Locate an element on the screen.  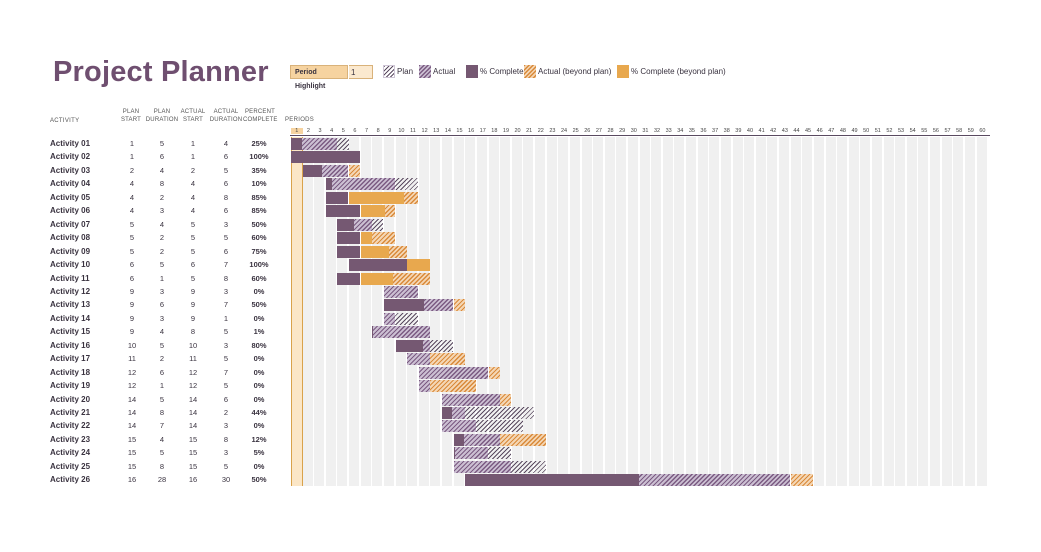
period-number: 45 is located at coordinates (808, 131).